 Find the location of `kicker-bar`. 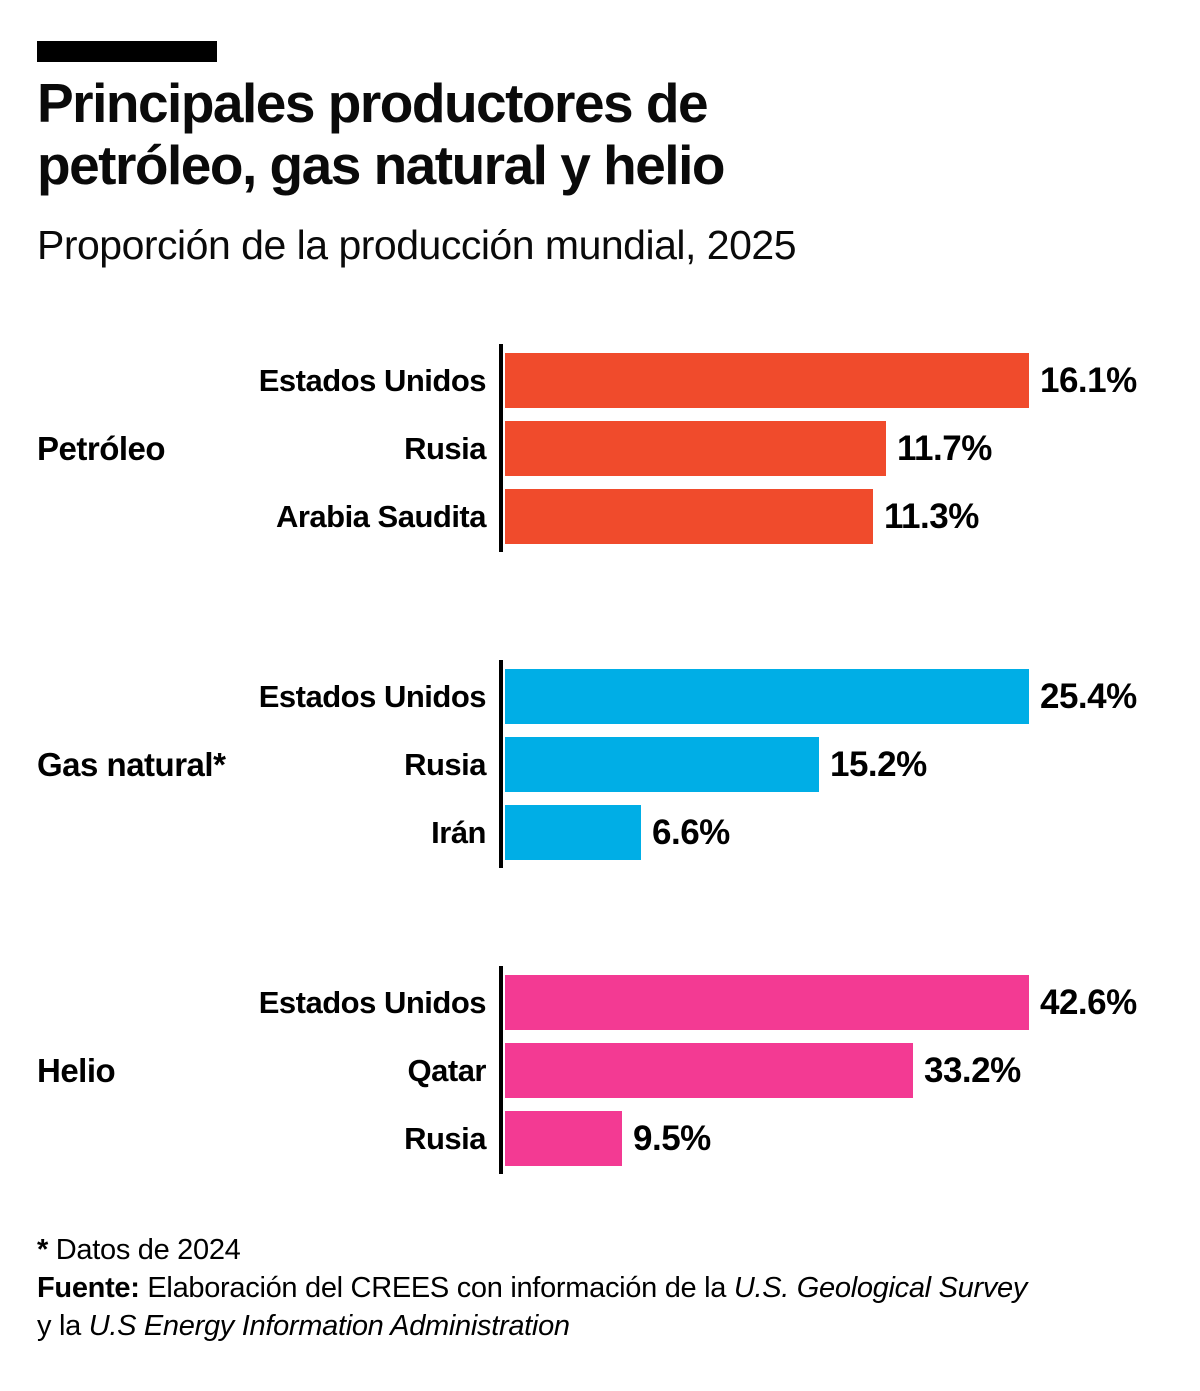

kicker-bar is located at coordinates (127, 51).